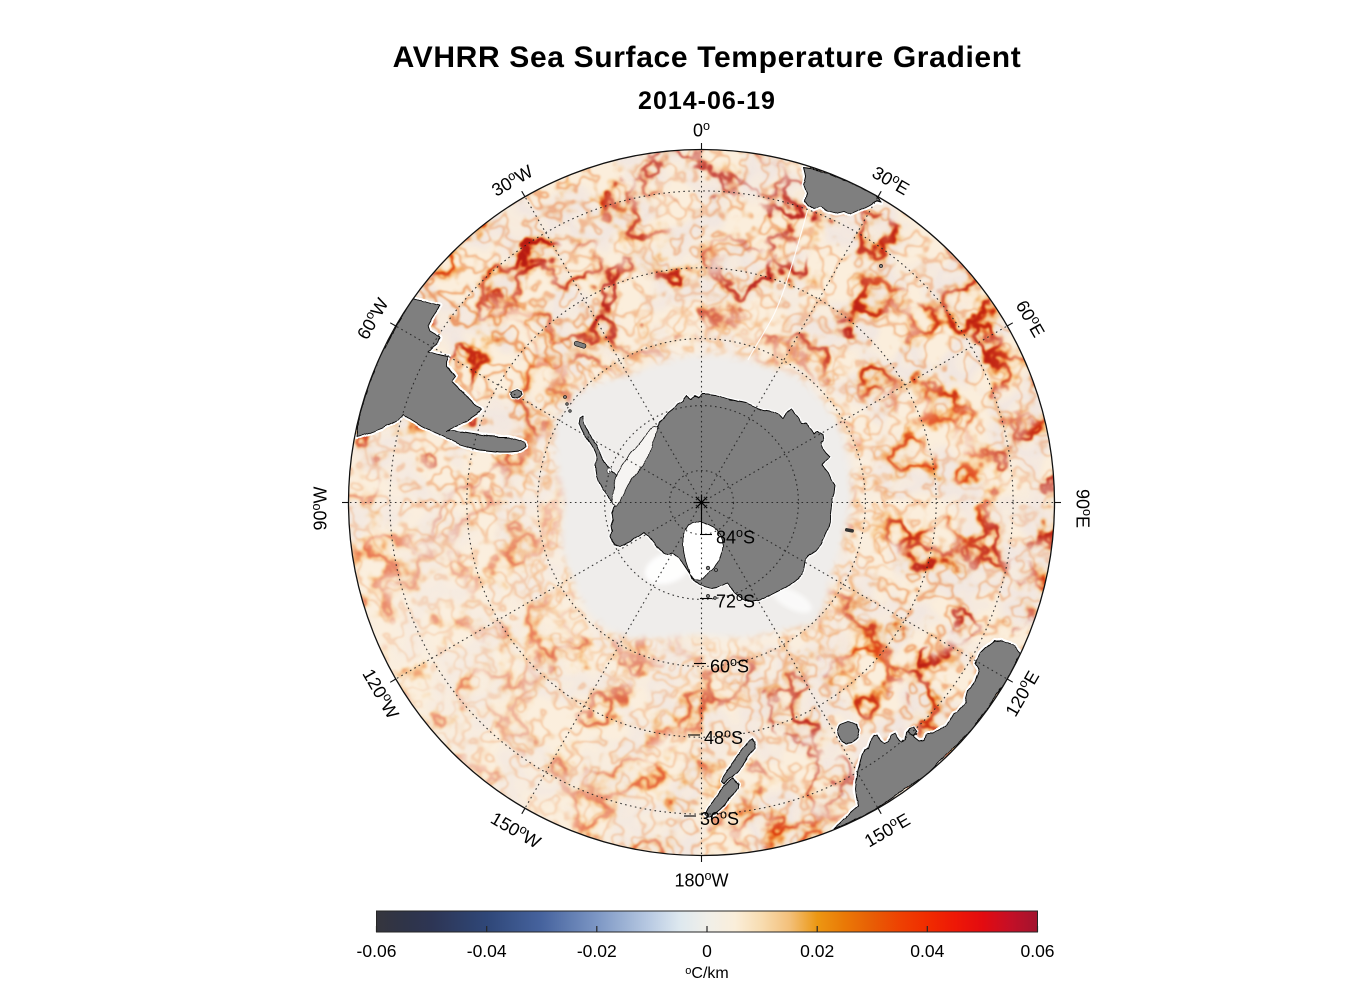 This screenshot has width=1356, height=1005. I want to click on svg-text: 36oS, so click(719, 819).